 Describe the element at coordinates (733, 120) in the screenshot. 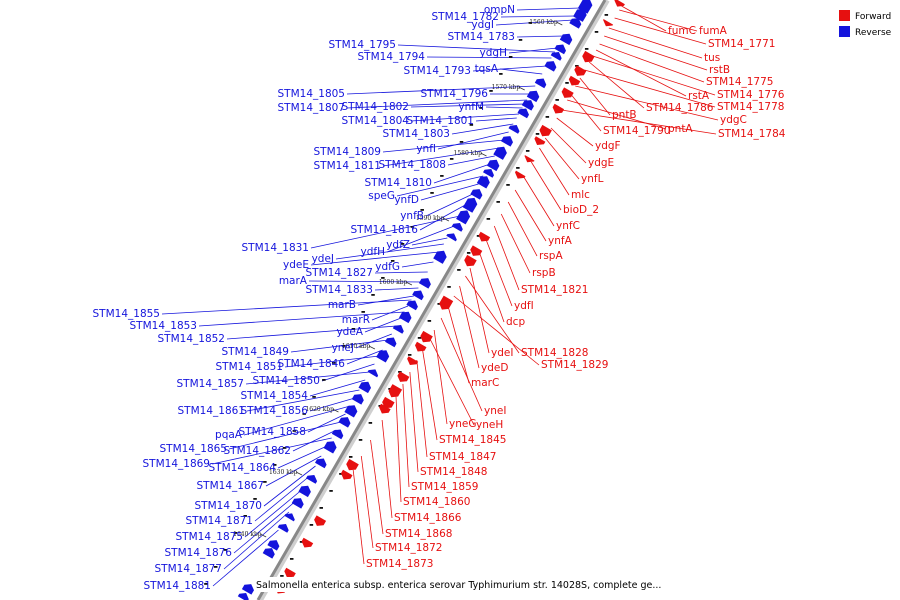

I see `forward-gene-label: ydgC` at that location.